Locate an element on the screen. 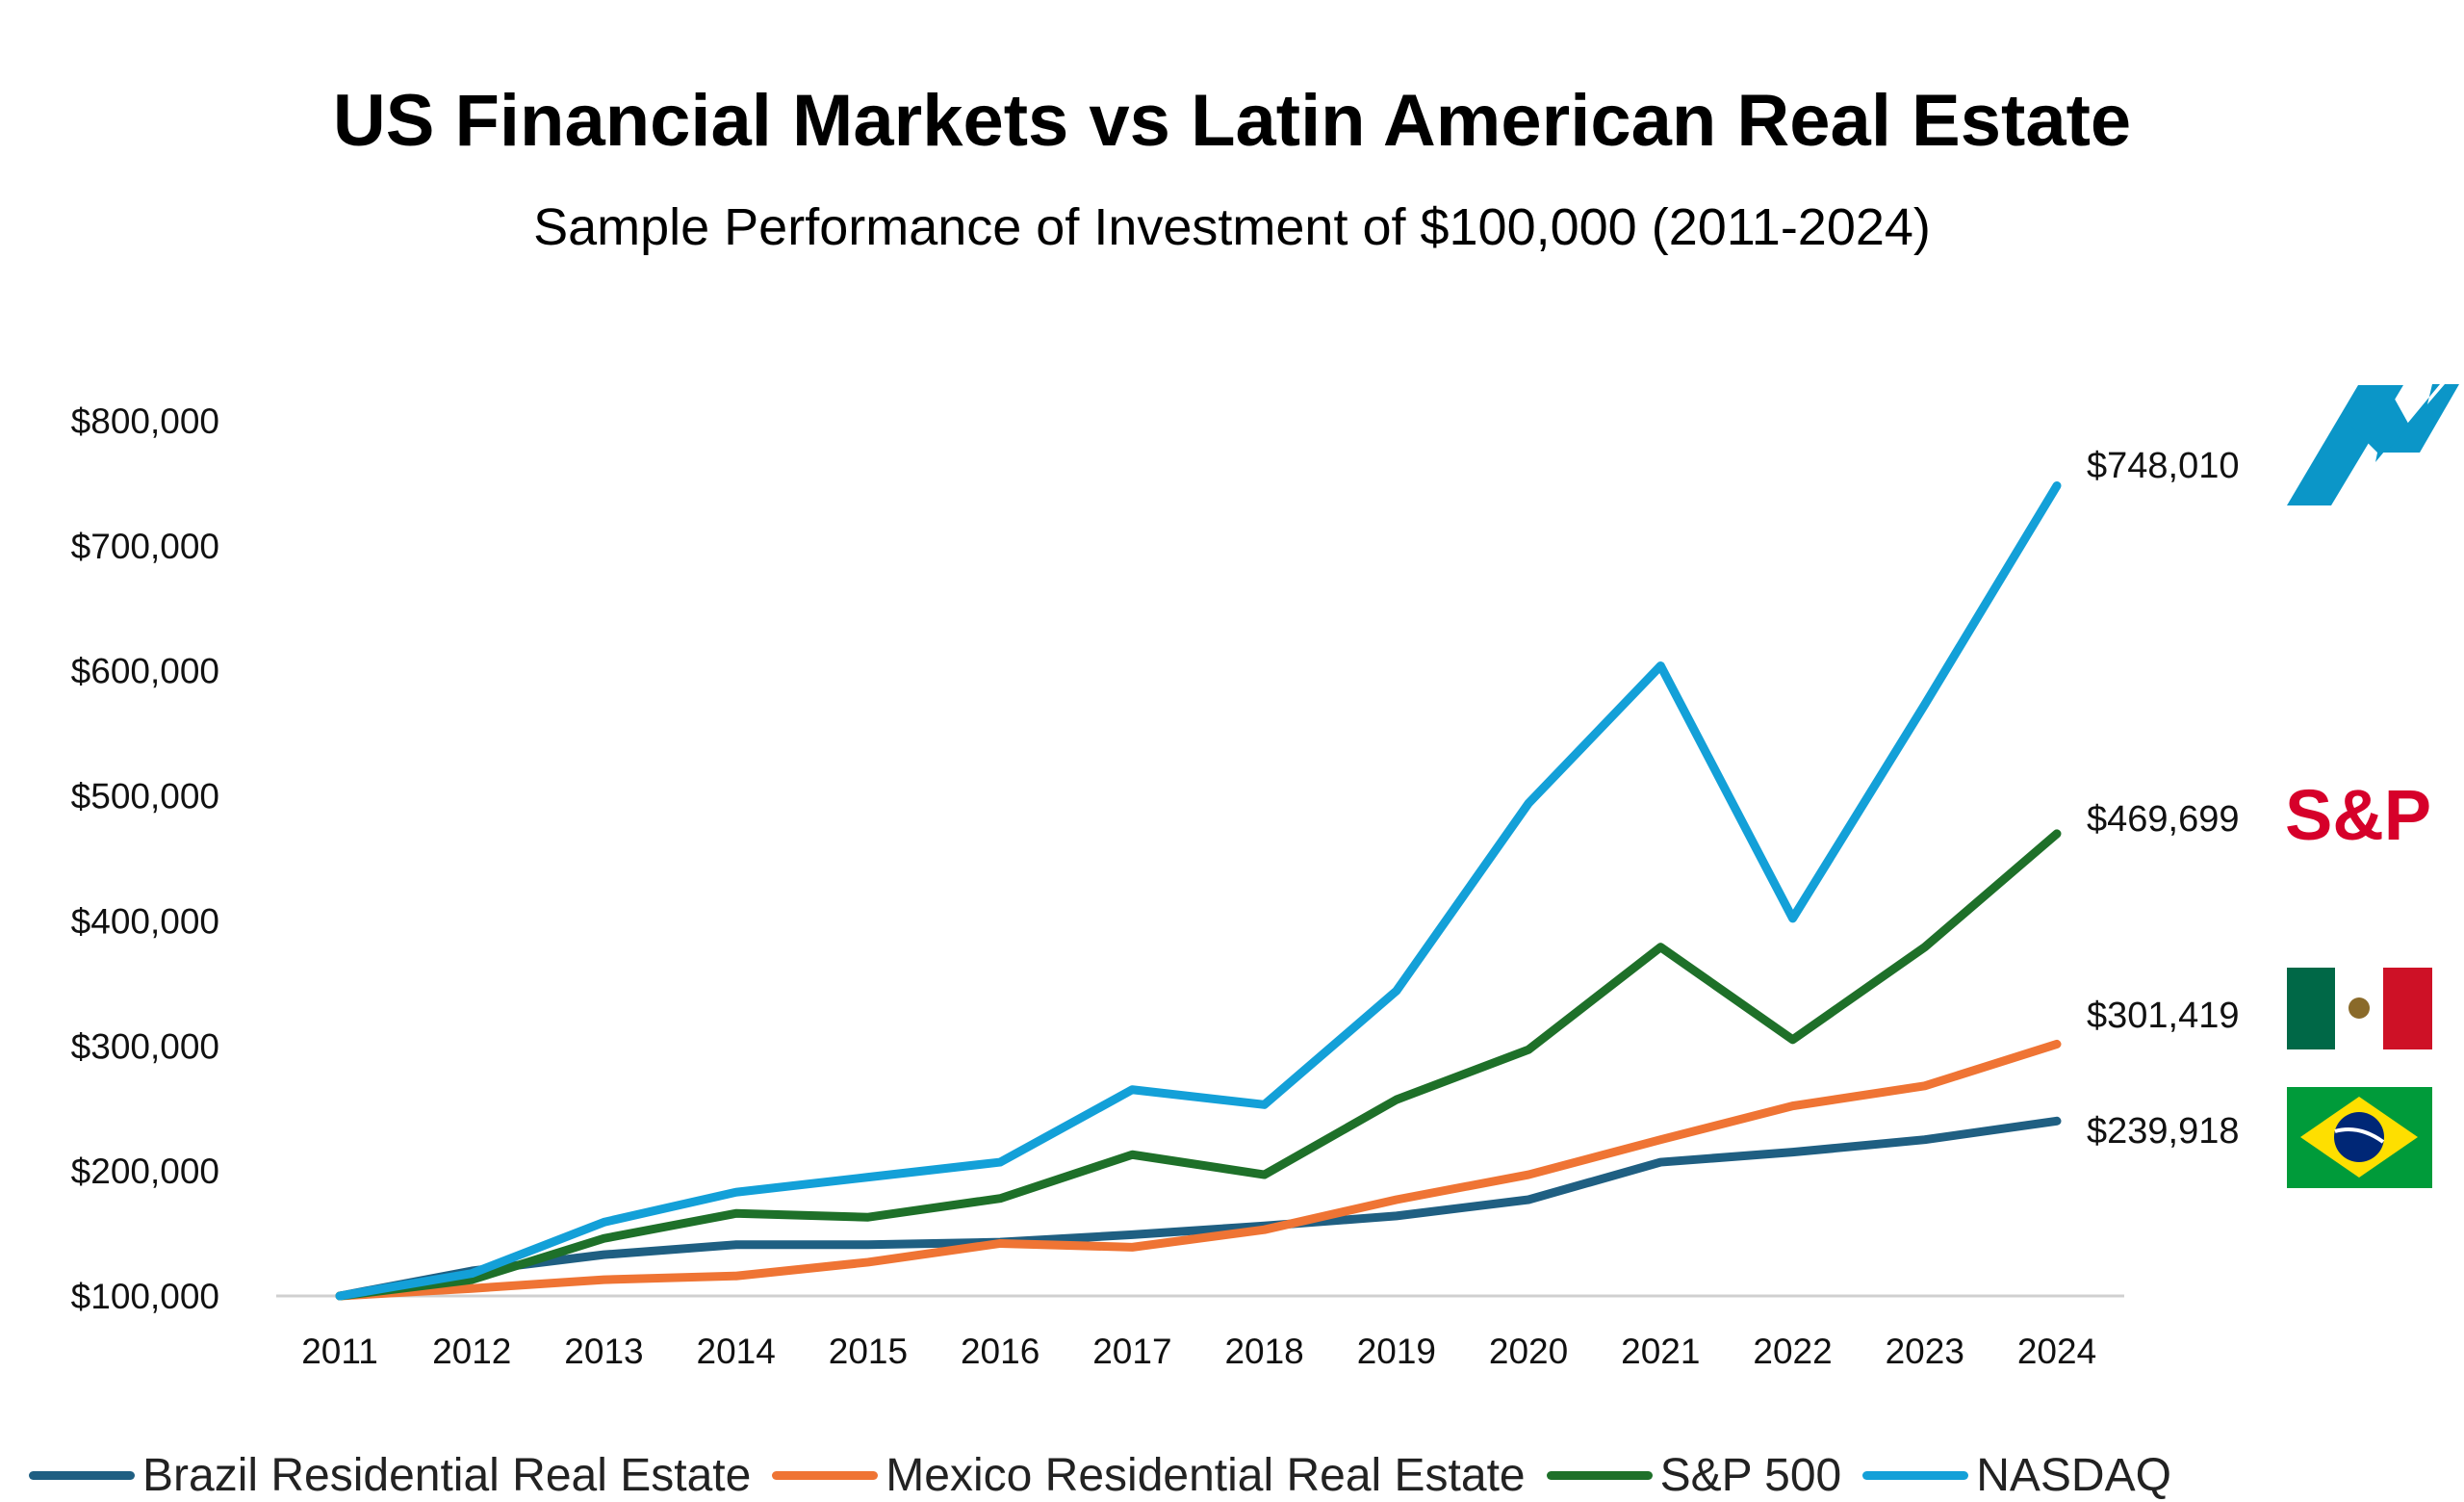 This screenshot has width=2464, height=1502. legend-item: S&P 500 is located at coordinates (1694, 1475).